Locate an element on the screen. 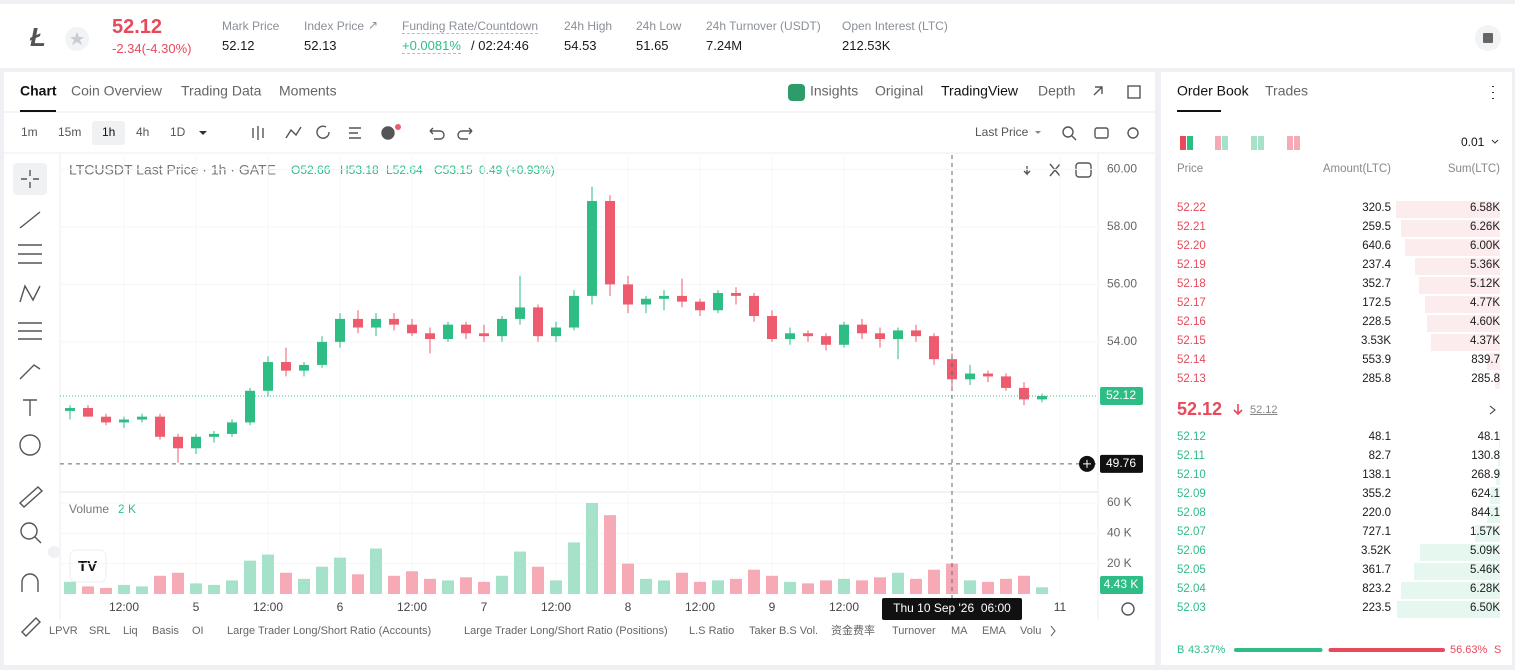 The height and width of the screenshot is (670, 1515). orderbook-row: 52.22 320.5 6.58K is located at coordinates (1336, 209).